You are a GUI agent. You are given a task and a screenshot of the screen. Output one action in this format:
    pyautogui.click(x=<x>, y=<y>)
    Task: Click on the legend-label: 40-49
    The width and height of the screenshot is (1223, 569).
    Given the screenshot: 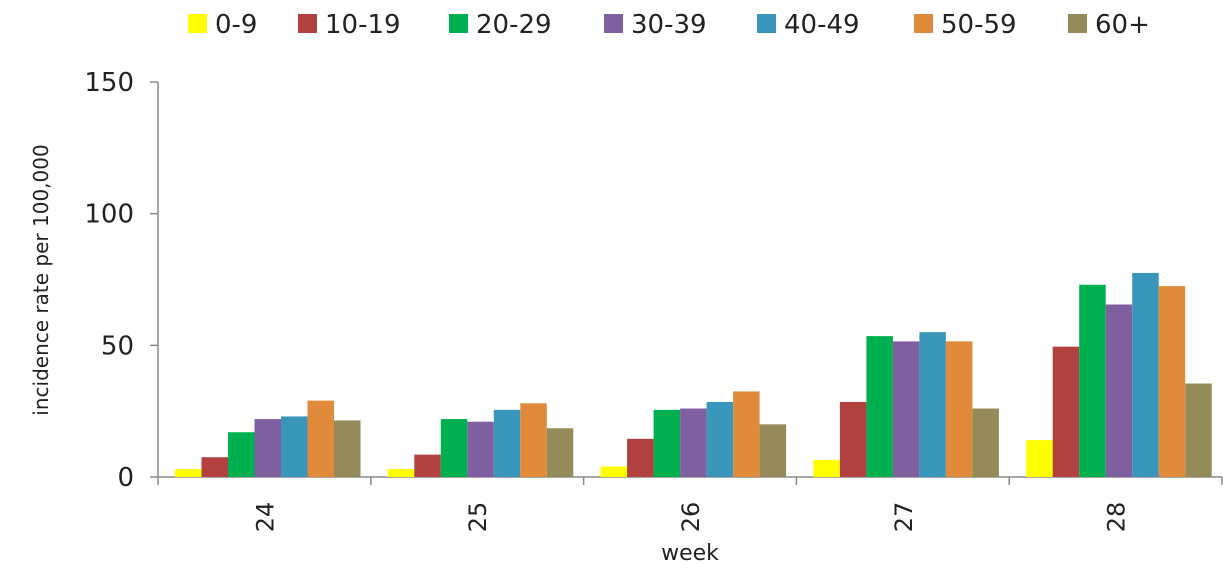 What is the action you would take?
    pyautogui.click(x=822, y=25)
    